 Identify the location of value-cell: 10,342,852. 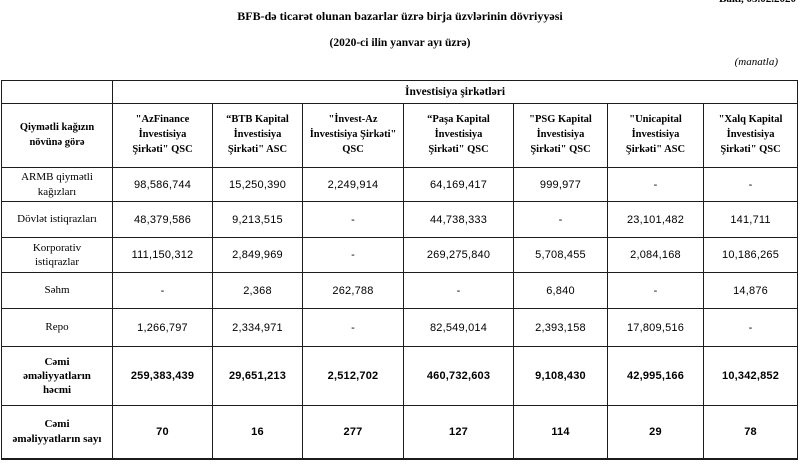
(750, 376).